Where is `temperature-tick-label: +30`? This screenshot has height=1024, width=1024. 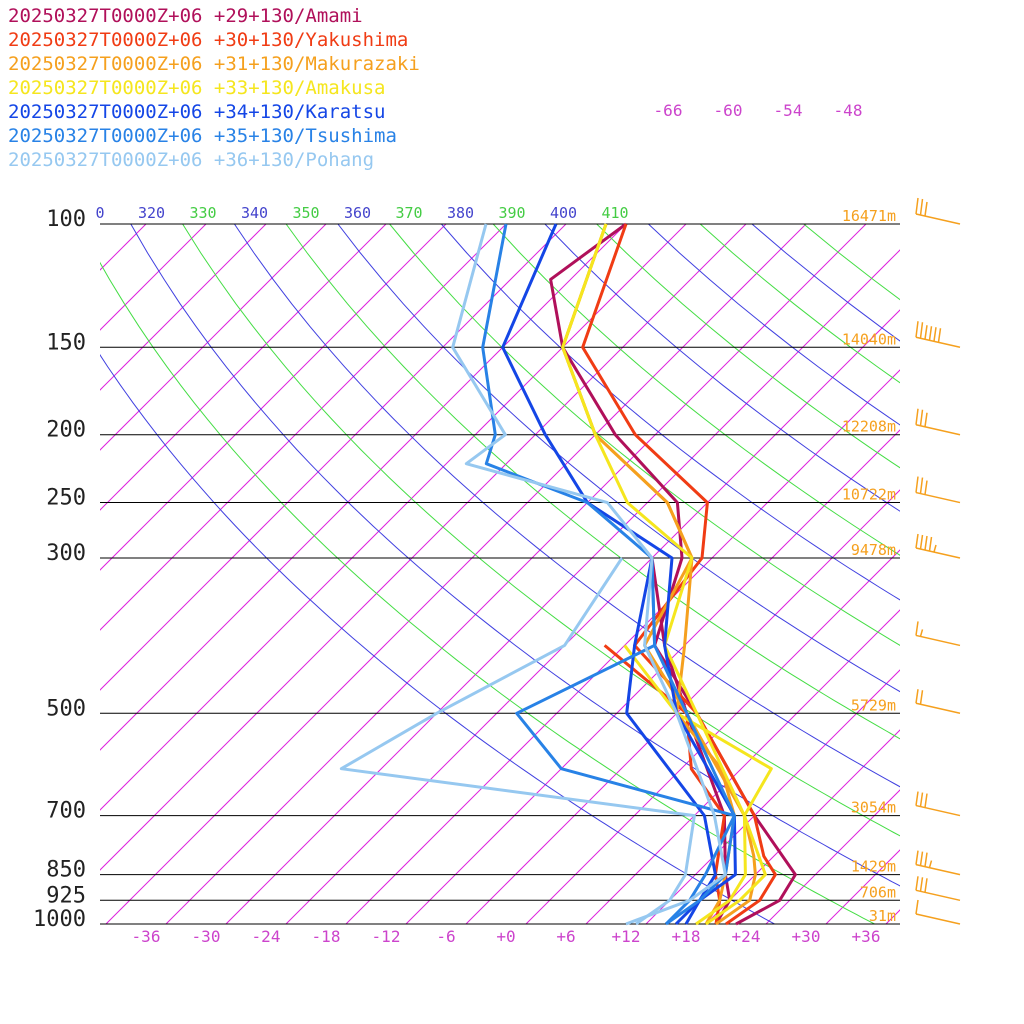
temperature-tick-label: +30 is located at coordinates (806, 936).